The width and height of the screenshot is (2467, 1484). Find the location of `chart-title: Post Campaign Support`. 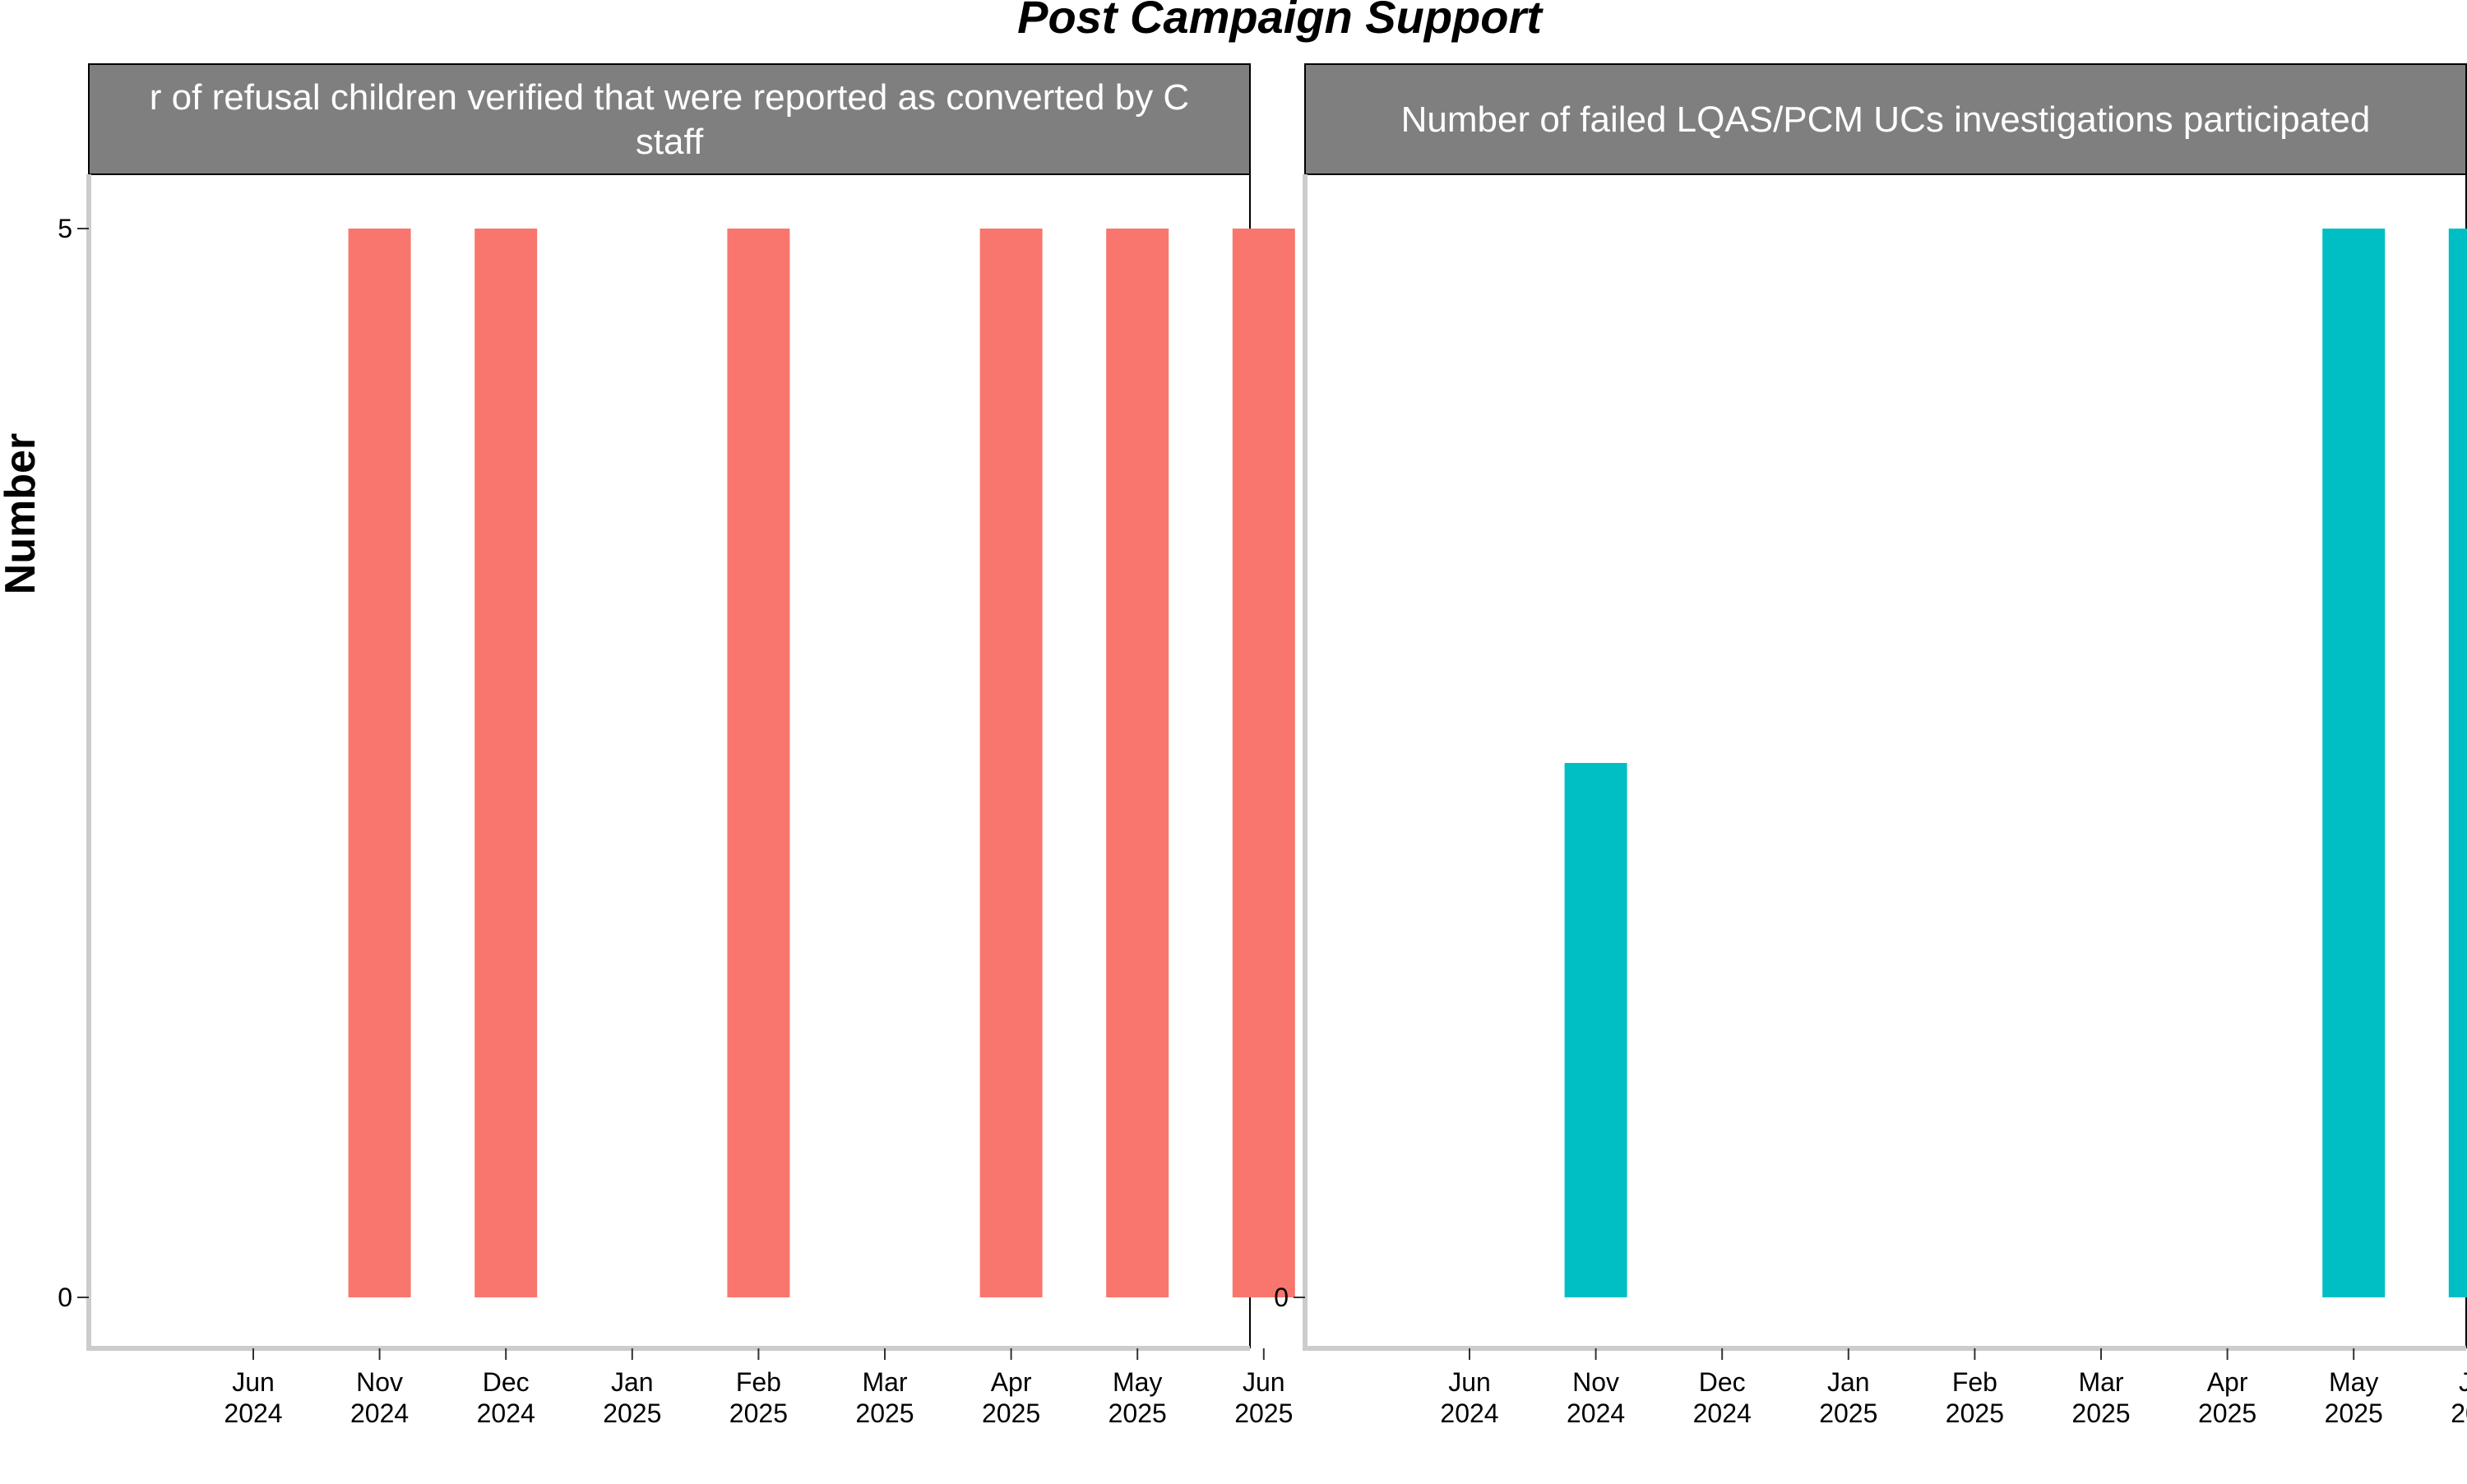

chart-title: Post Campaign Support is located at coordinates (1280, 22).